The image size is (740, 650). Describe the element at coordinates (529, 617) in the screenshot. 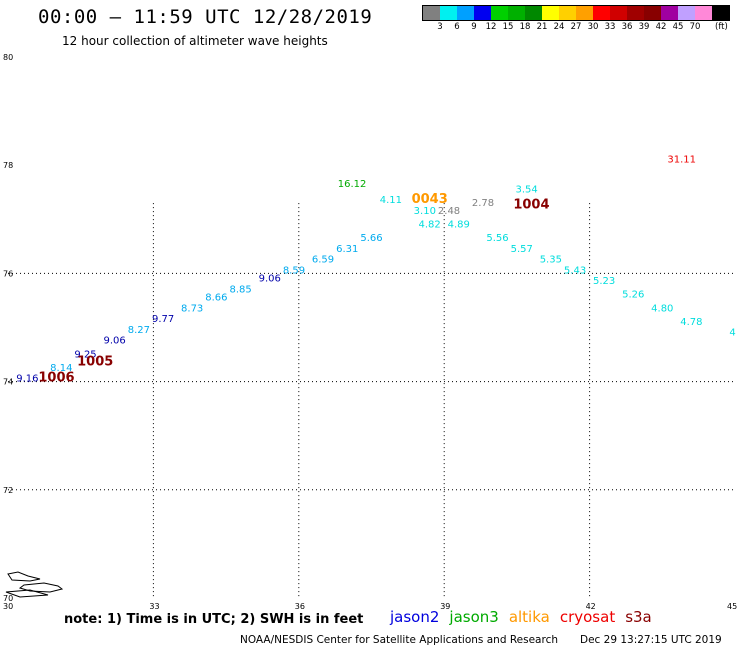

I see `legend-item-altika: altika` at that location.